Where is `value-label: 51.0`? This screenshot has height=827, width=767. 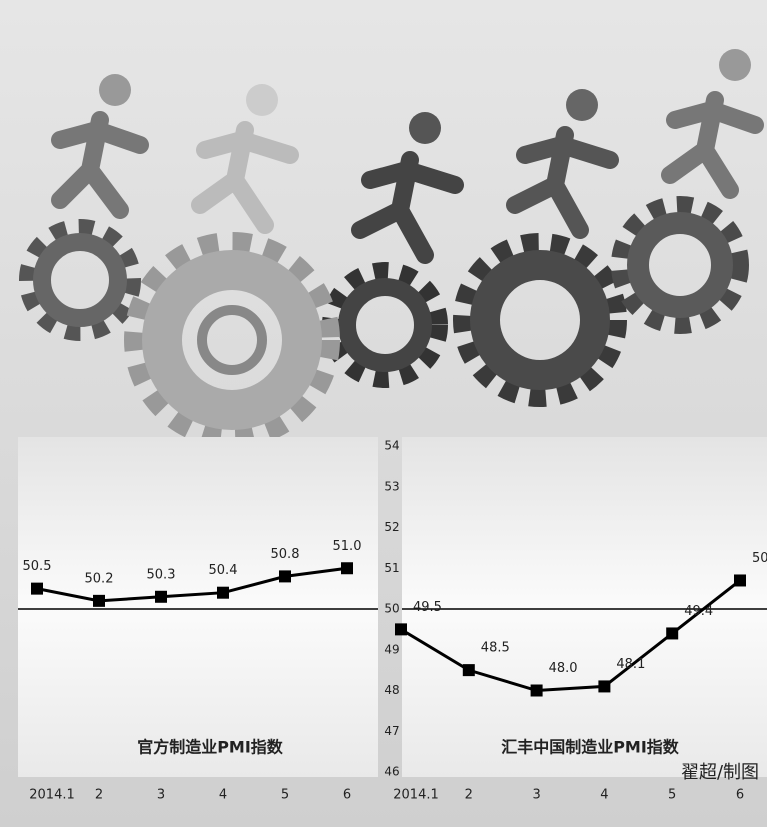 value-label: 51.0 is located at coordinates (347, 546).